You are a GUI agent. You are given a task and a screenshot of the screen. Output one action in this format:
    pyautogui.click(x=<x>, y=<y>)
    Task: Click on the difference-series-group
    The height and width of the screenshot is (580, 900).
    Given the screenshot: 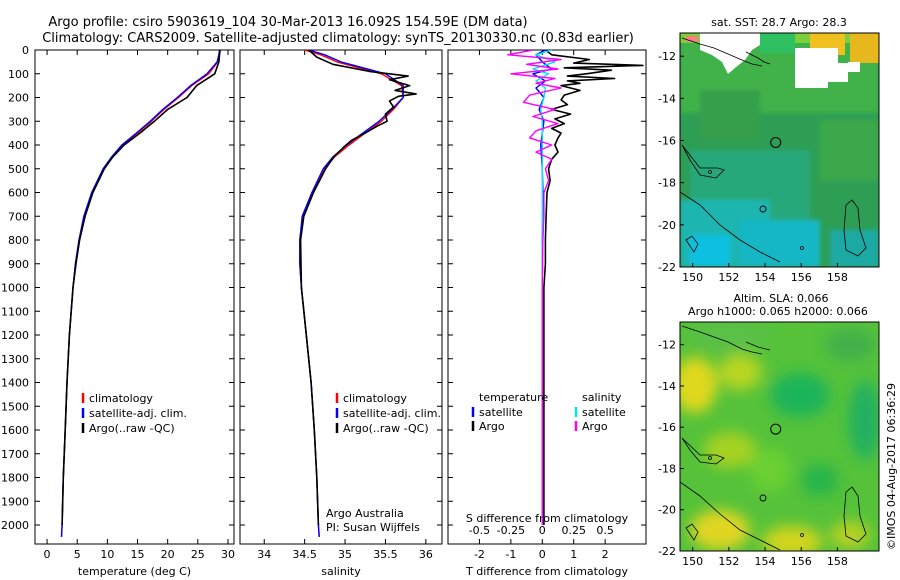 What is the action you would take?
    pyautogui.click(x=575, y=287)
    